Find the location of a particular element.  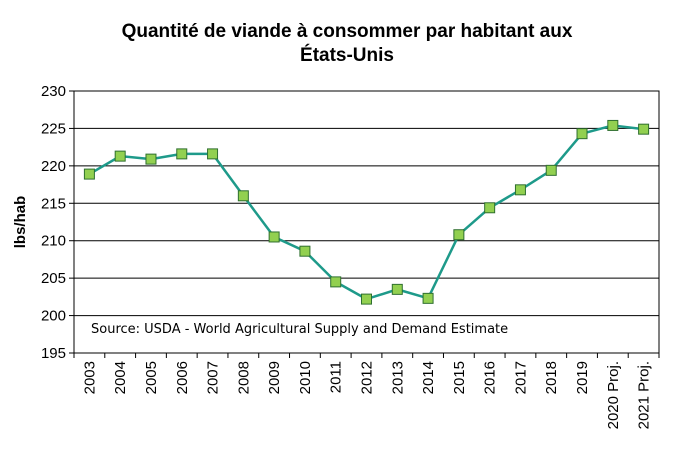

x-tick-label: 2006 is located at coordinates (182, 377).